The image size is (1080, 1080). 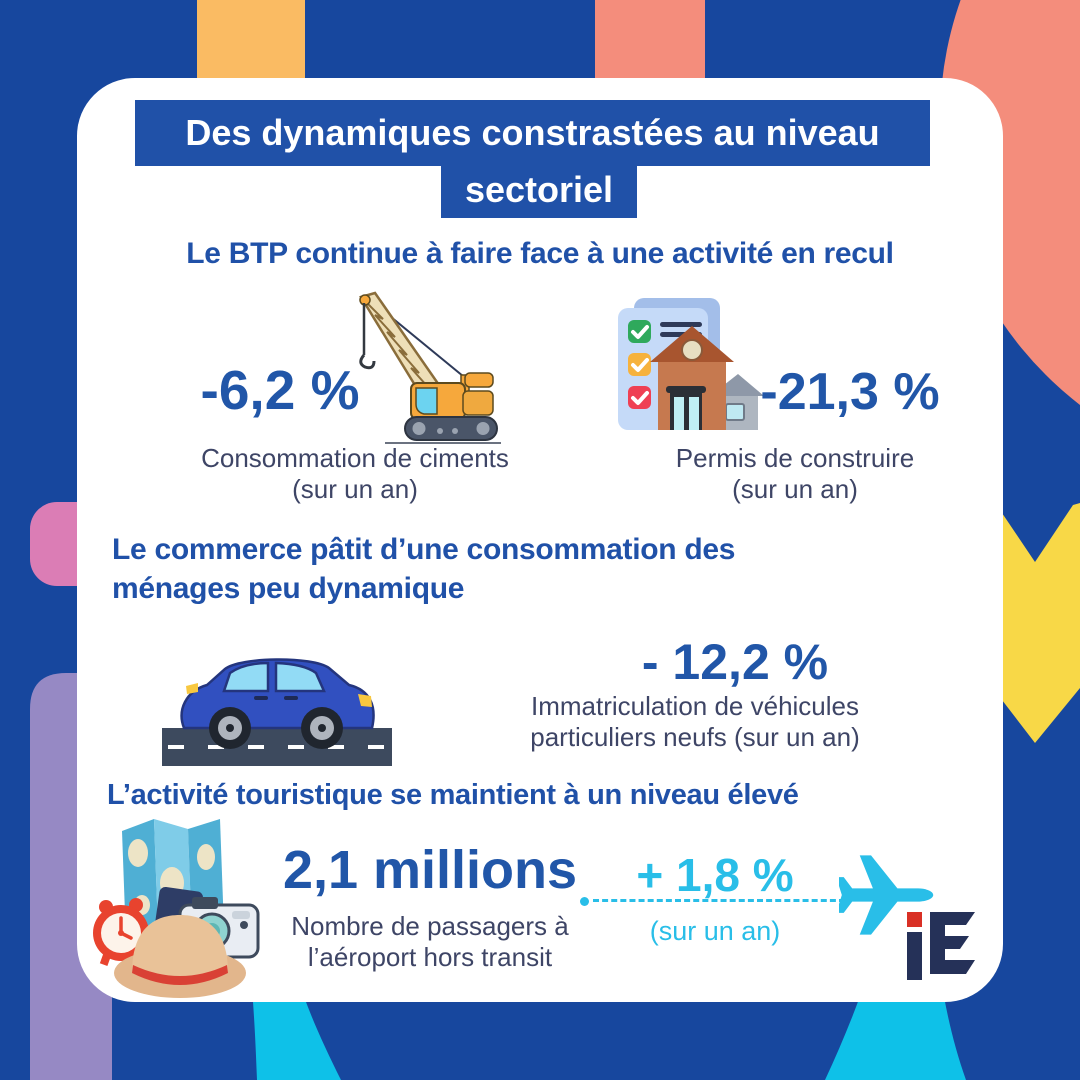 I want to click on cement-stat-value: -6,2 %, so click(x=280, y=390).